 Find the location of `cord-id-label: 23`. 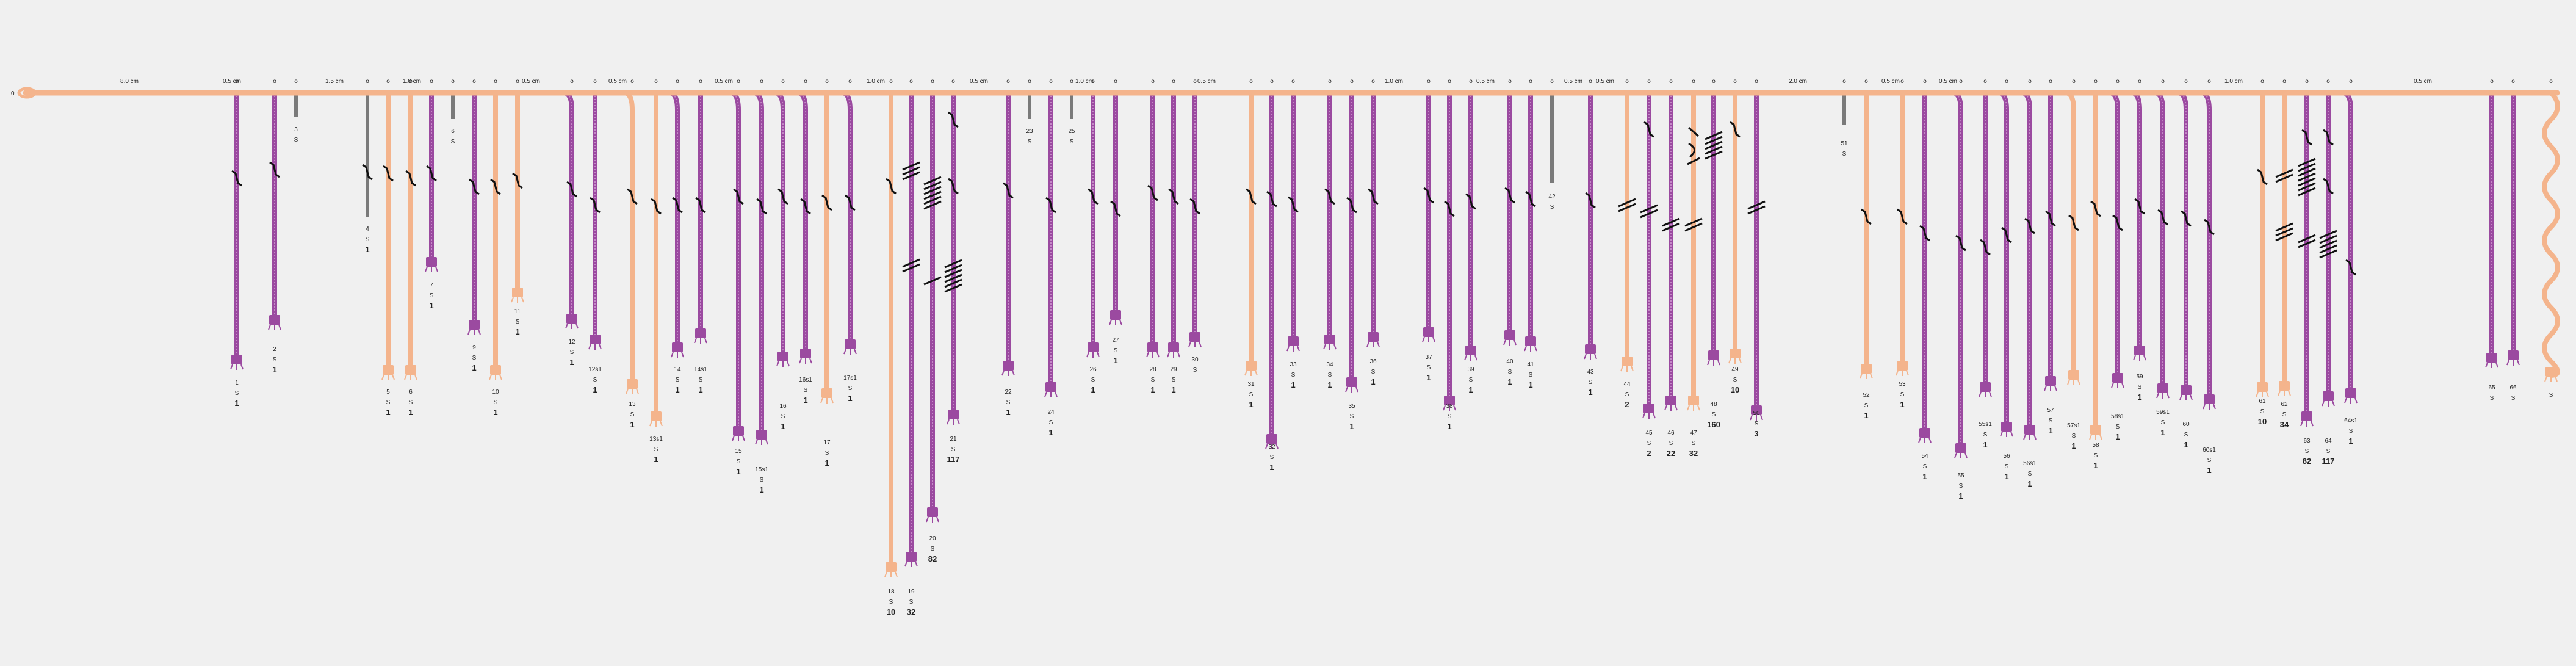

cord-id-label: 23 is located at coordinates (1029, 132).